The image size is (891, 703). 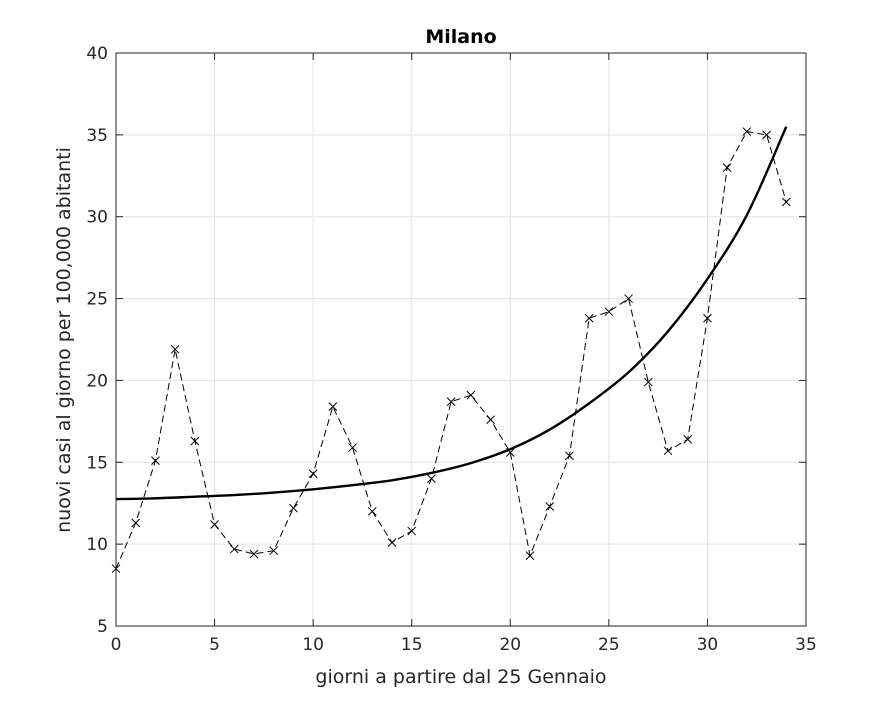 What do you see at coordinates (102, 627) in the screenshot?
I see `y-tick-label: 5` at bounding box center [102, 627].